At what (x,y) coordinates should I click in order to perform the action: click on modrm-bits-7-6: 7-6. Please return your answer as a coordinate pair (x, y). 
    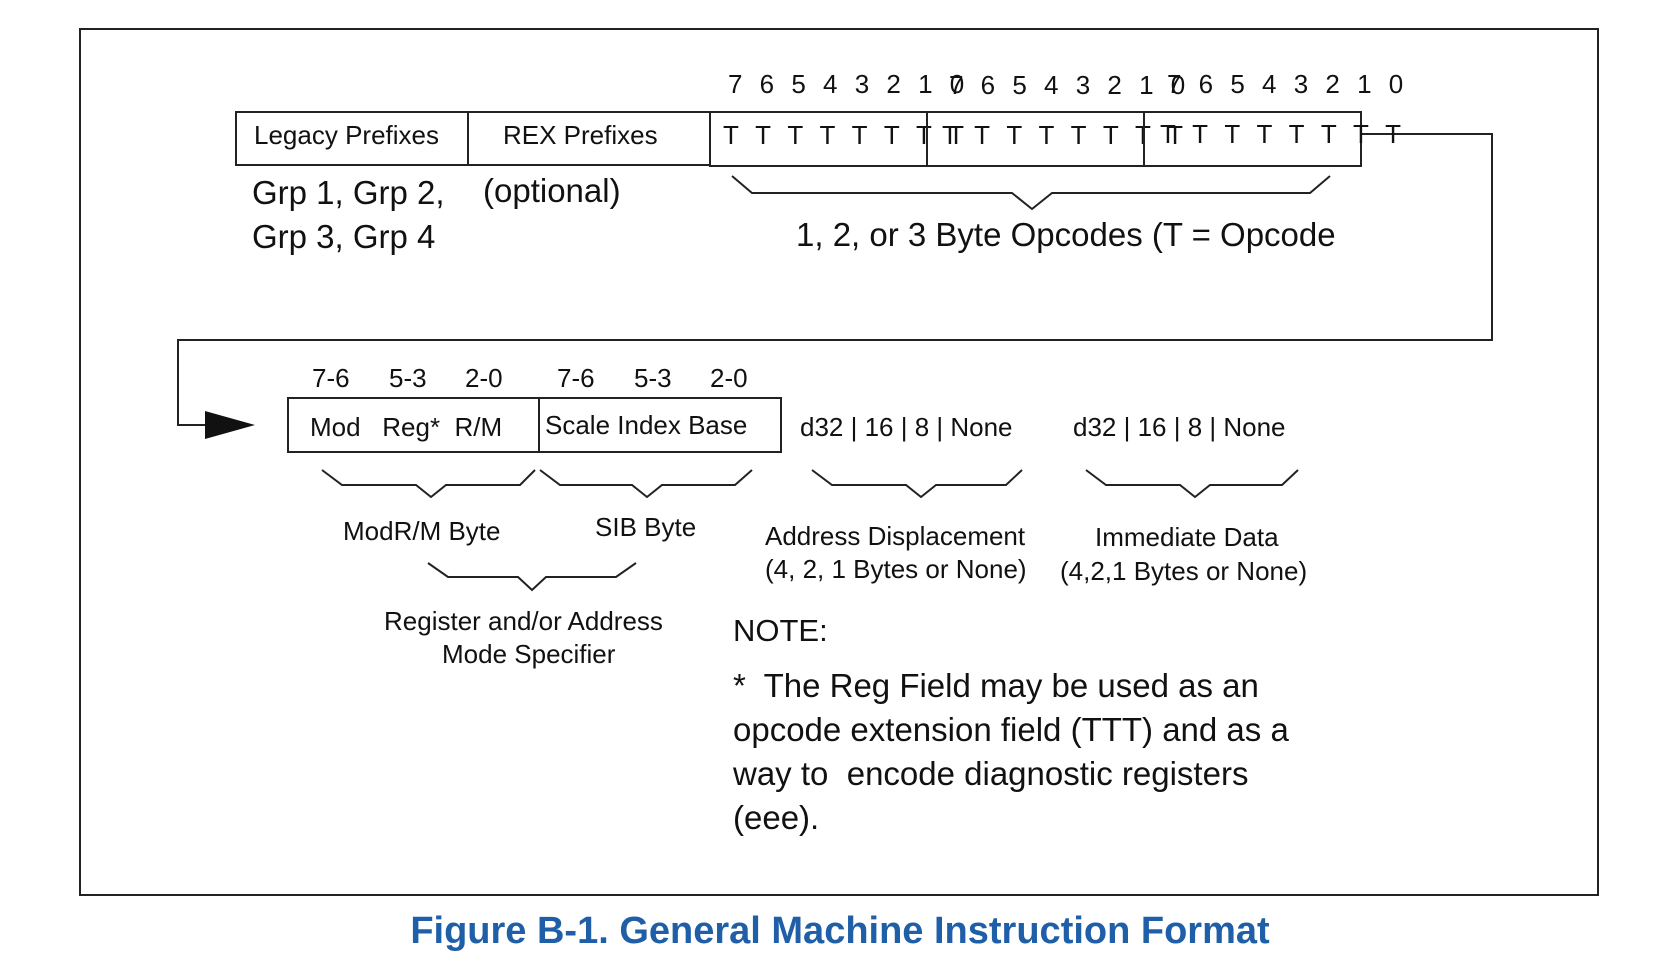
    Looking at the image, I should click on (331, 378).